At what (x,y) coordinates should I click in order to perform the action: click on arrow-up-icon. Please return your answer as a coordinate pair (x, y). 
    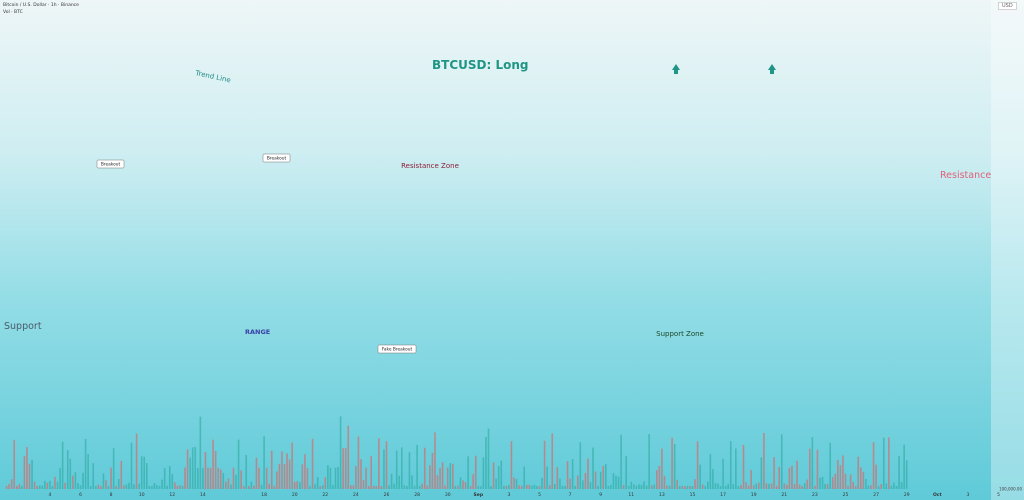
    Looking at the image, I should click on (772, 69).